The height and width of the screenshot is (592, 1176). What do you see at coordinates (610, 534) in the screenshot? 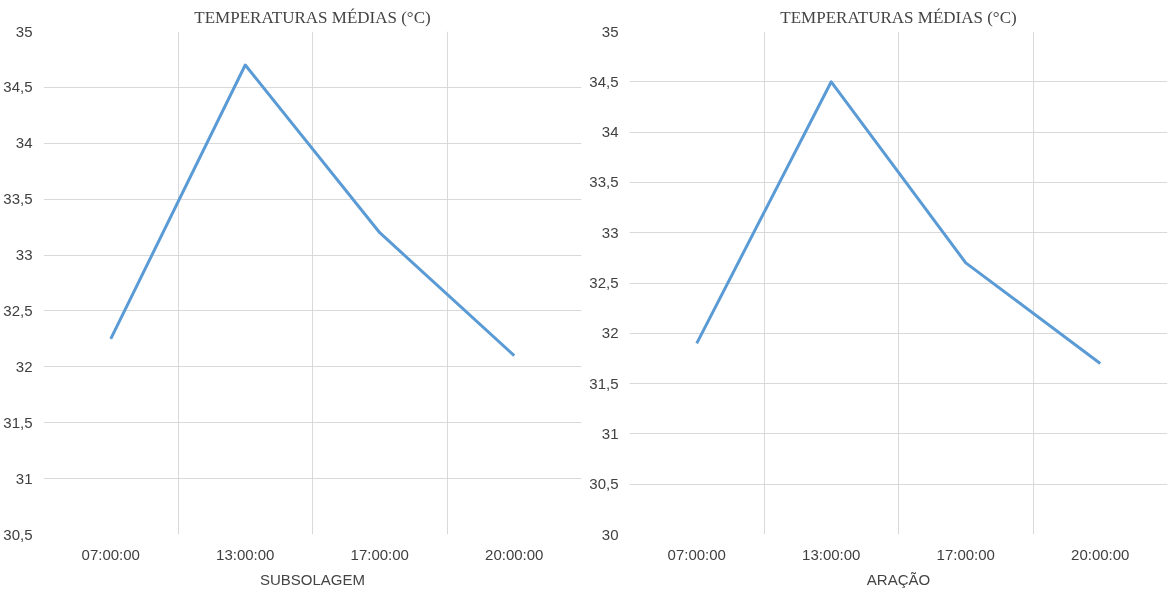
I see `y-tick-label: 30` at bounding box center [610, 534].